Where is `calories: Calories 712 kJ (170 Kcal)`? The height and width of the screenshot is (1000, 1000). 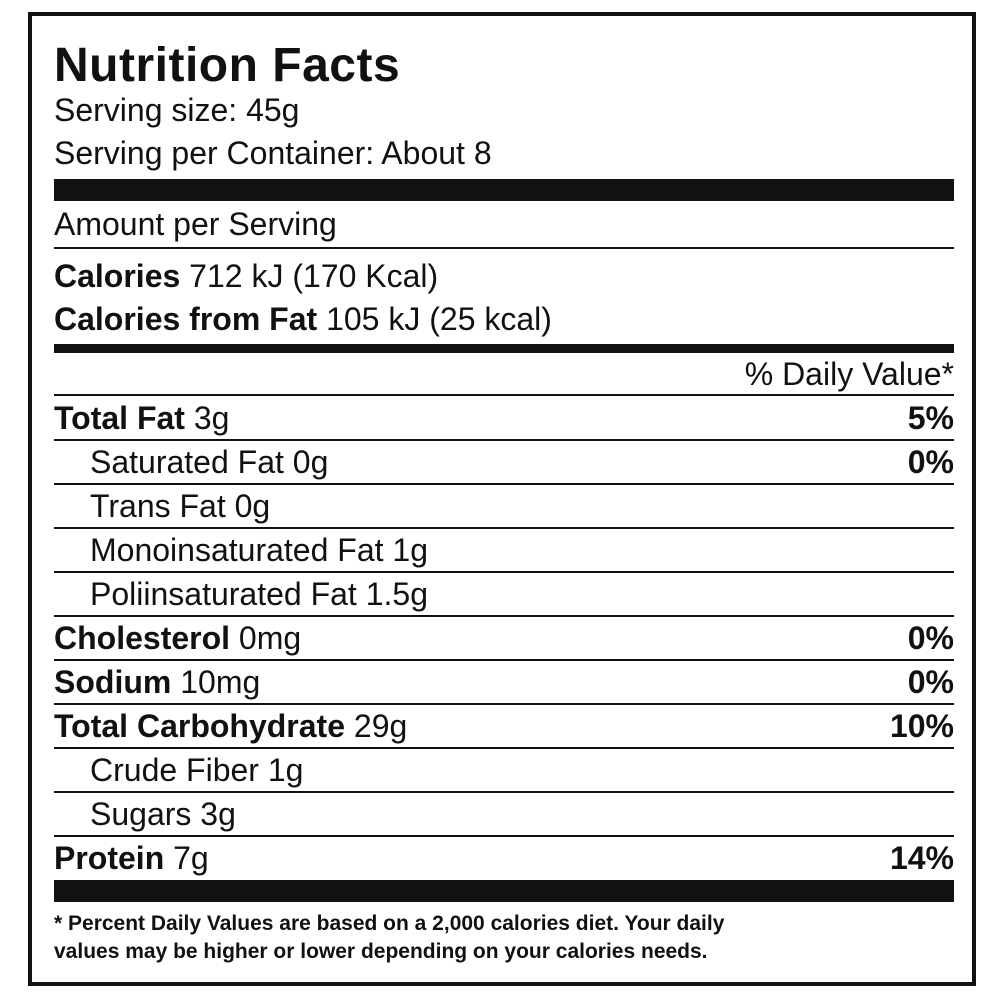
calories: Calories 712 kJ (170 Kcal) is located at coordinates (246, 276).